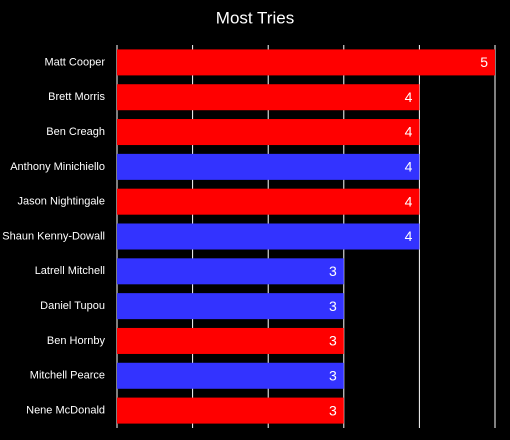 The image size is (510, 440). Describe the element at coordinates (75, 132) in the screenshot. I see `y-tick-label: Ben Creagh` at that location.